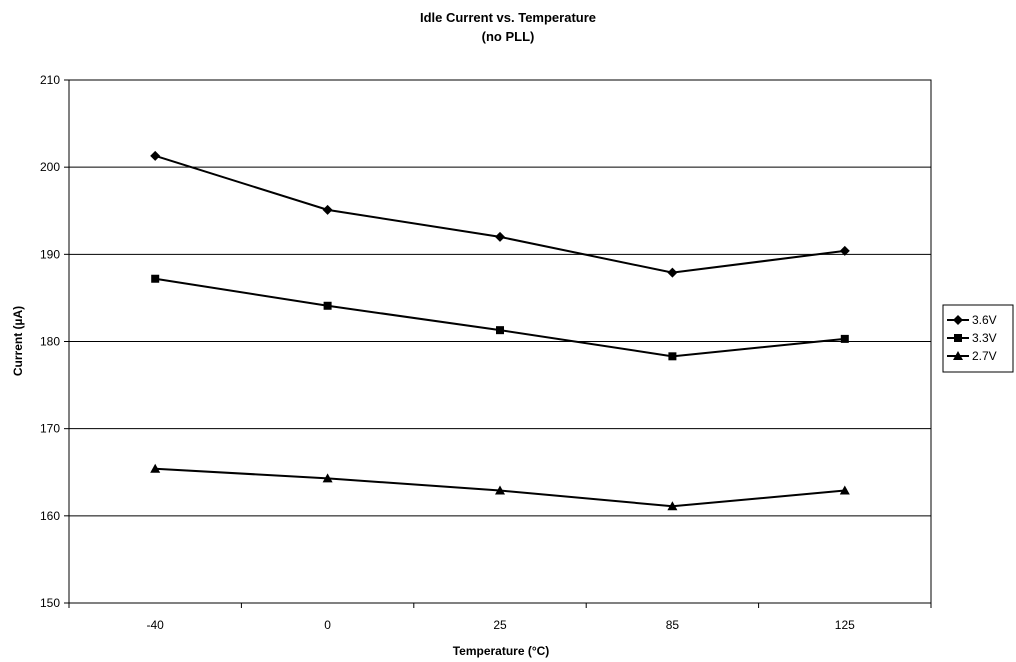 This screenshot has height=662, width=1016. What do you see at coordinates (508, 17) in the screenshot?
I see `chart-title: Idle Current vs. Temperature` at bounding box center [508, 17].